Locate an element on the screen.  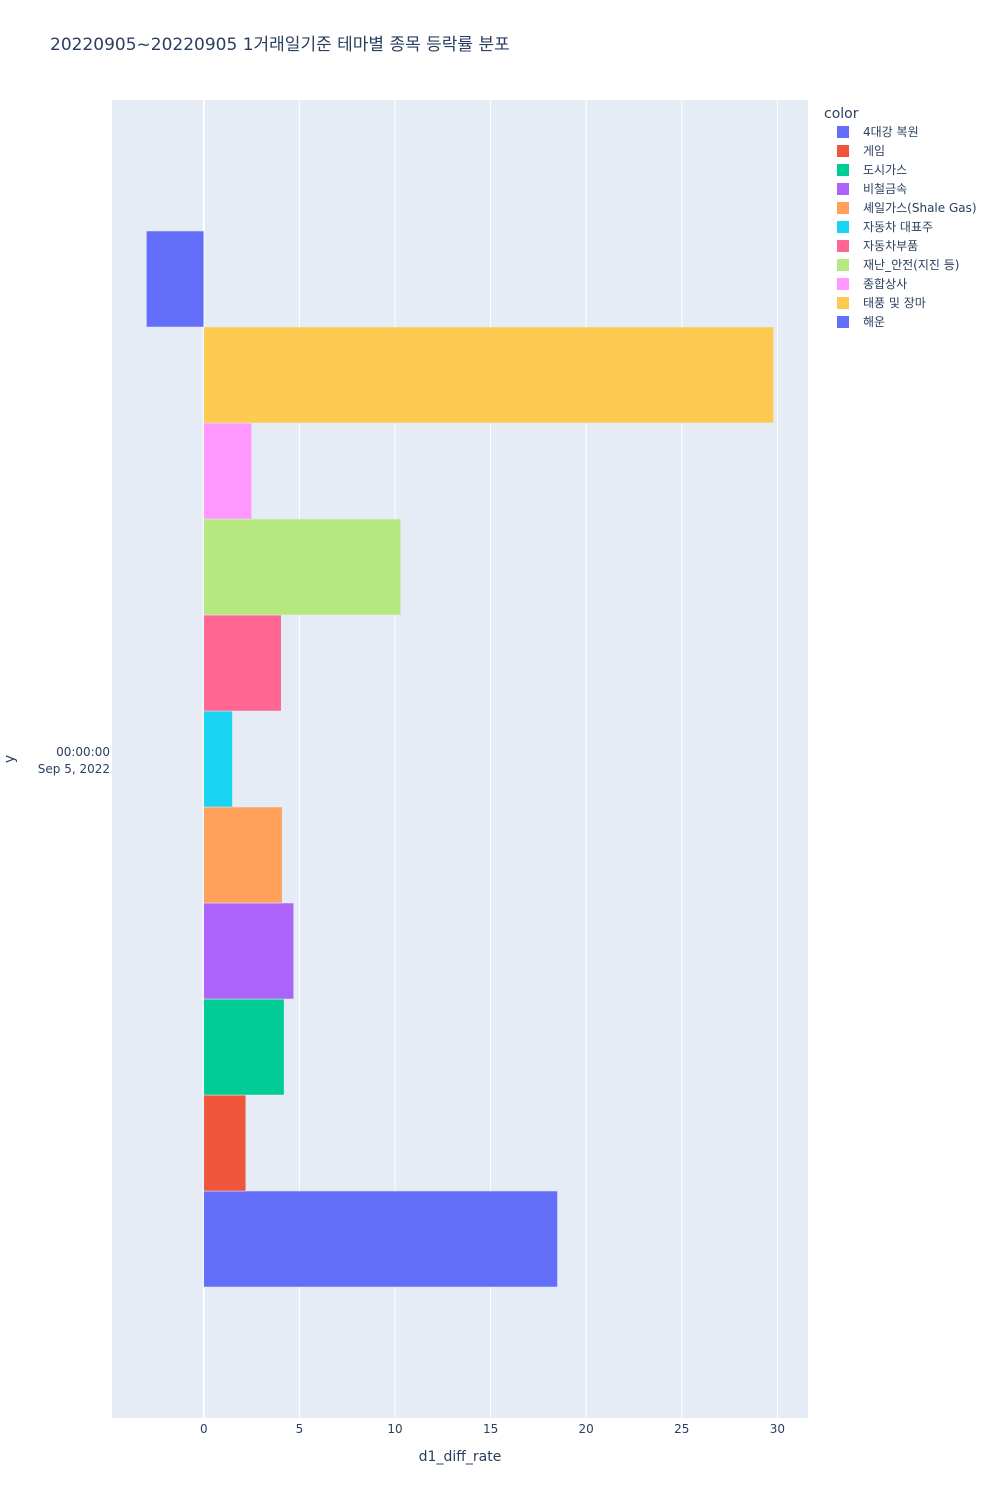
legend-item: 게임 is located at coordinates (861, 151).